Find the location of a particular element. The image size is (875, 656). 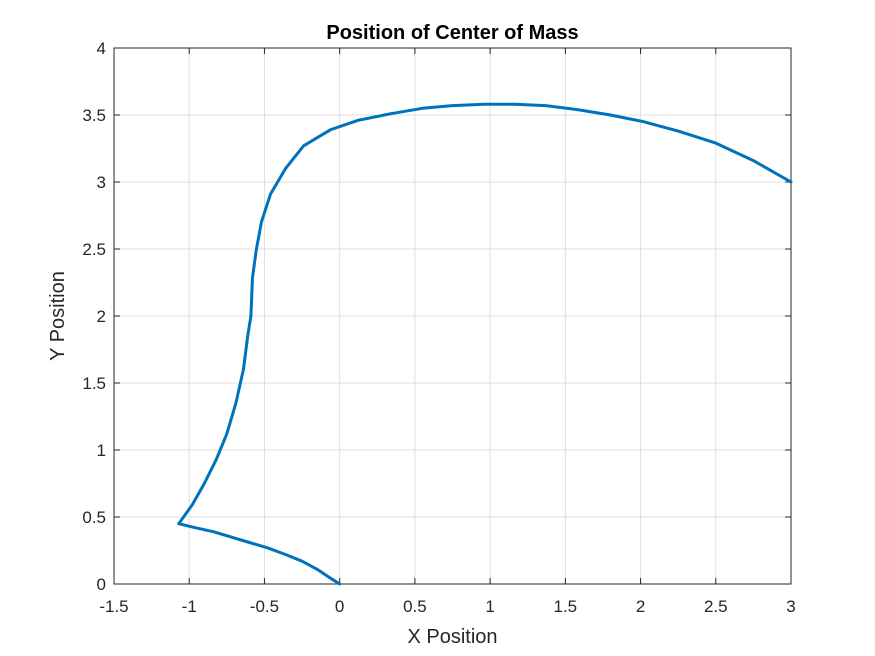

y-tick-label: 4 is located at coordinates (101, 48).